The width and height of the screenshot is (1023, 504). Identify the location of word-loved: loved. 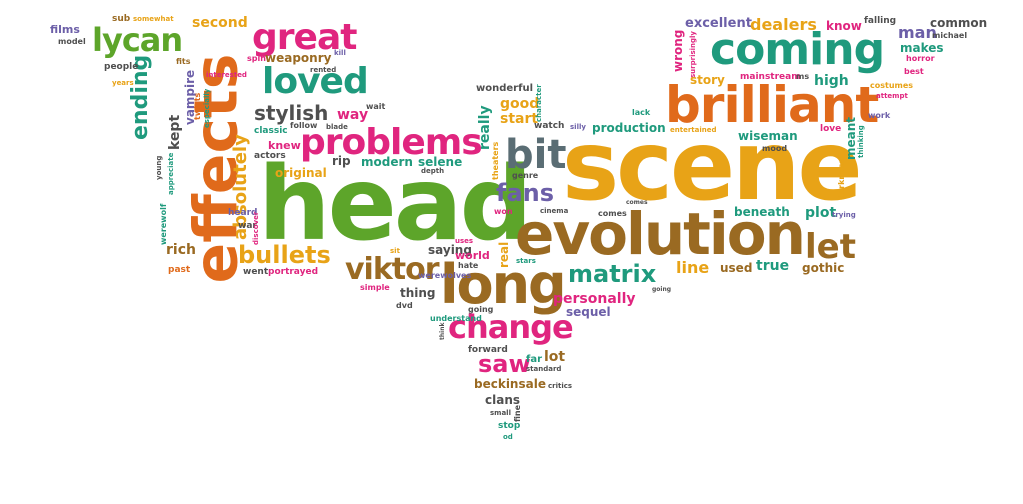
(315, 81).